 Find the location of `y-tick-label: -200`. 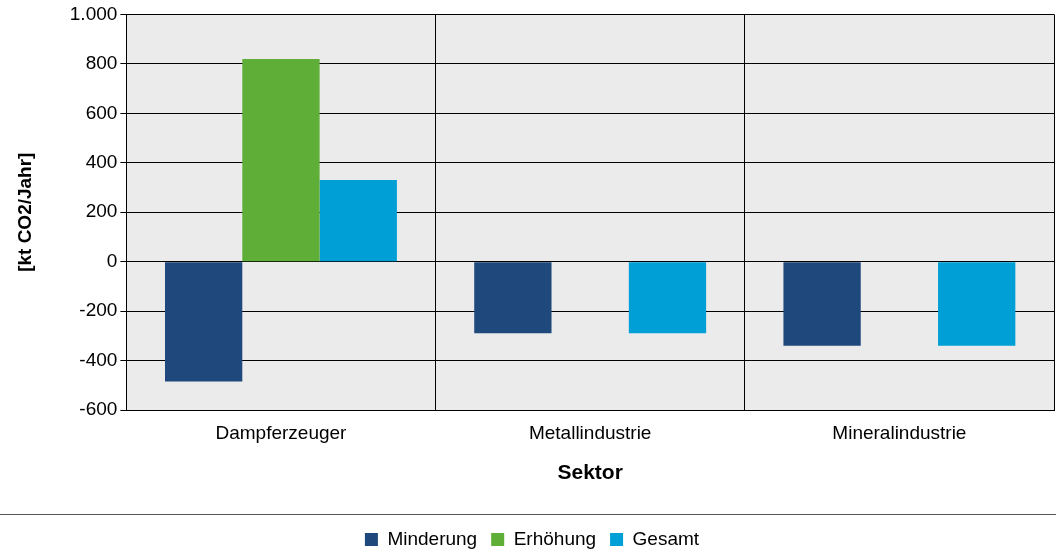

y-tick-label: -200 is located at coordinates (98, 310).